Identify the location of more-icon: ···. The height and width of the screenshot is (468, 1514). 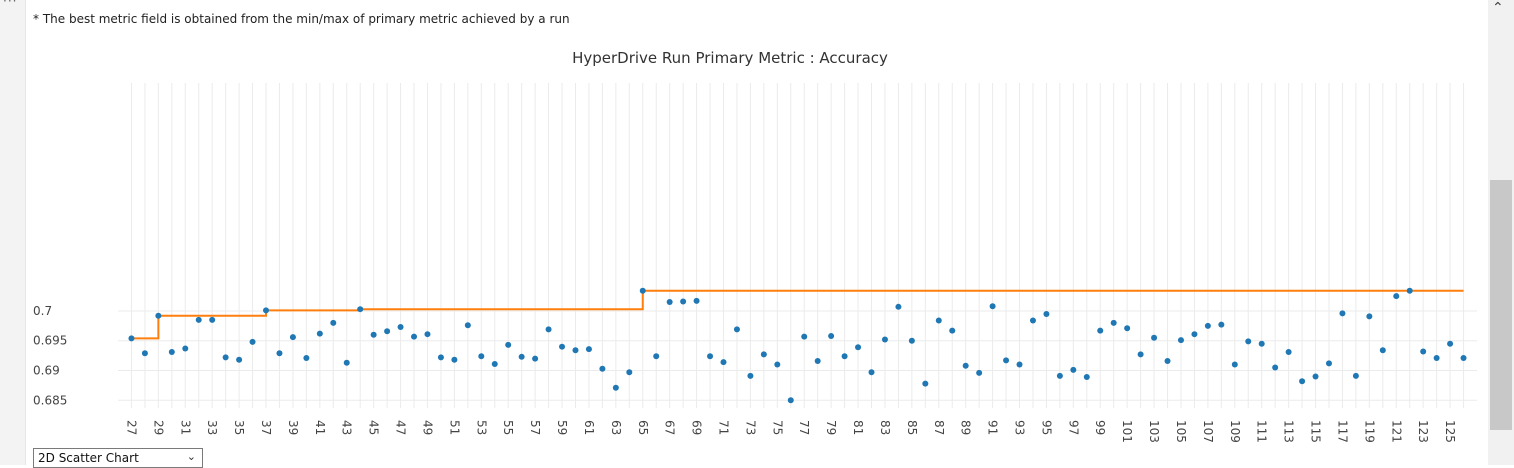
(10, 4).